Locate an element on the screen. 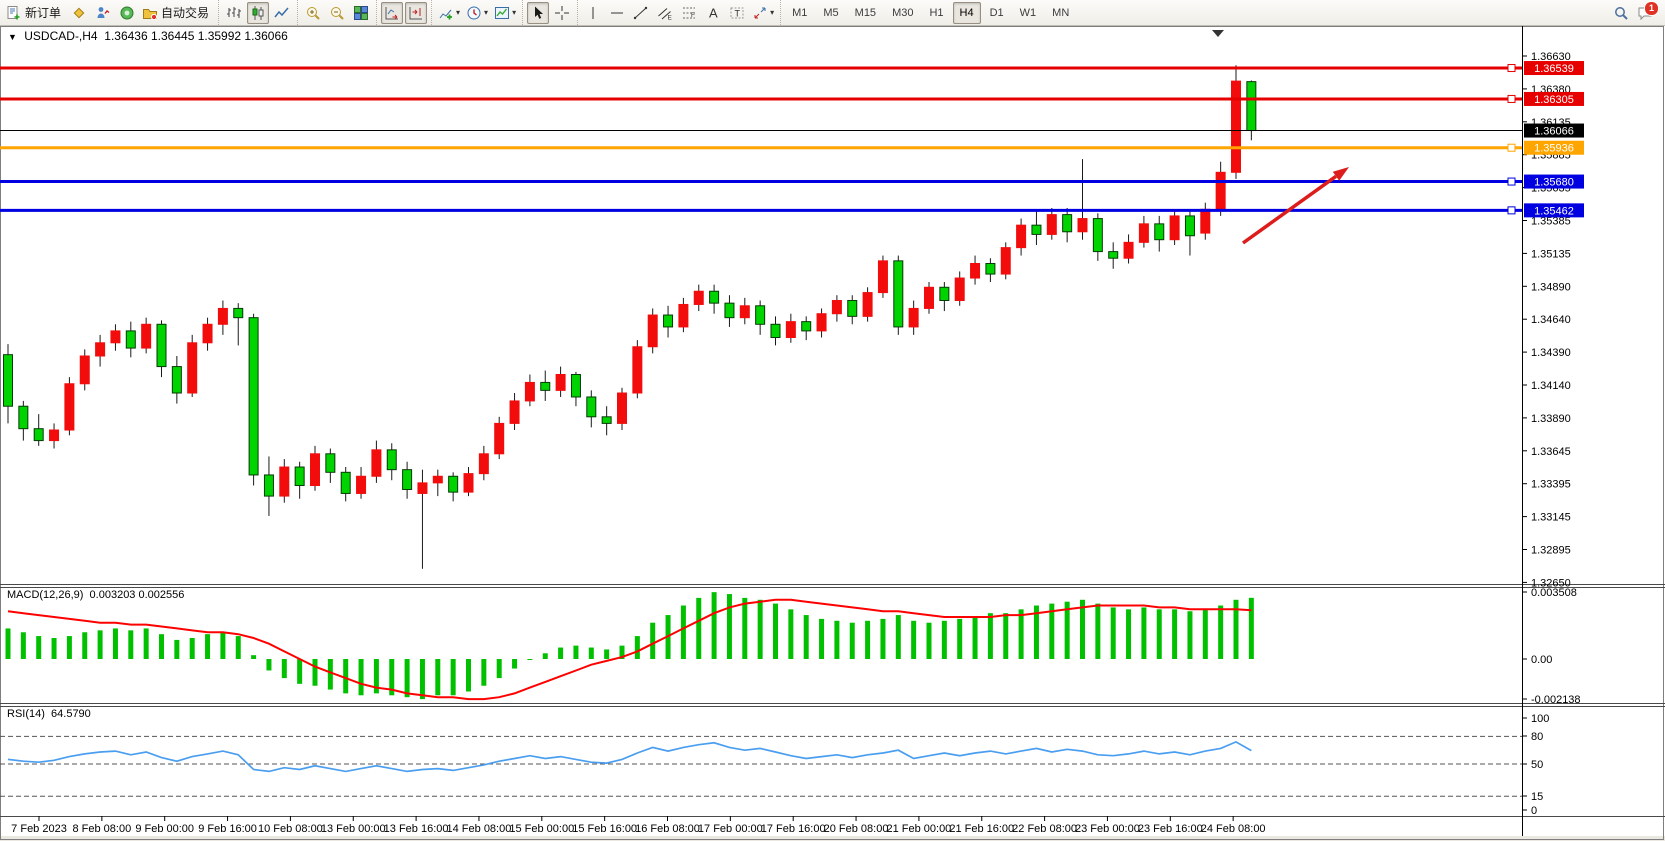 The height and width of the screenshot is (841, 1665). svg-text: 1.35135 is located at coordinates (1551, 254).